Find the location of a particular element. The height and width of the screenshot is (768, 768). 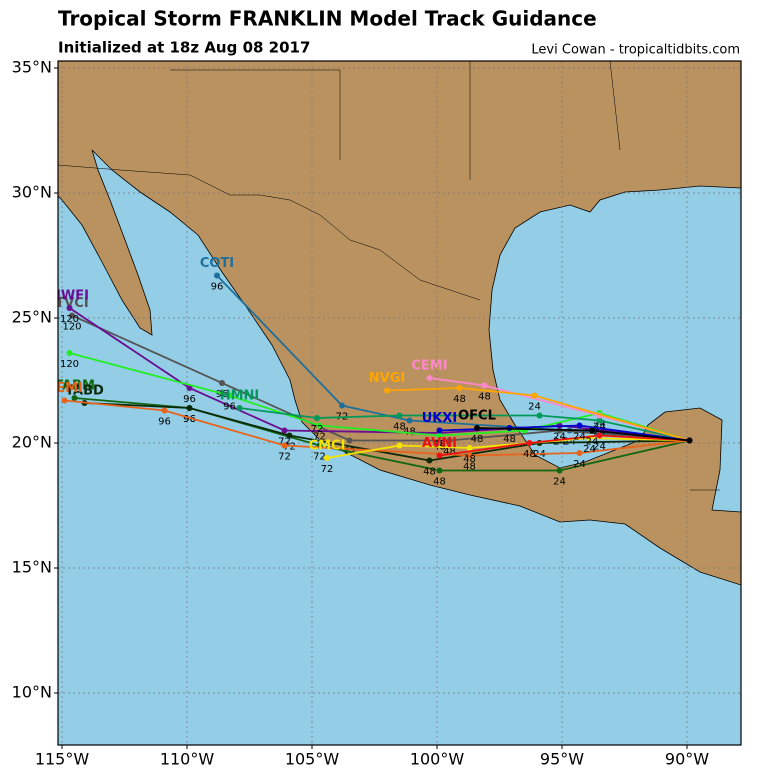

model-label: CEMI is located at coordinates (429, 366).